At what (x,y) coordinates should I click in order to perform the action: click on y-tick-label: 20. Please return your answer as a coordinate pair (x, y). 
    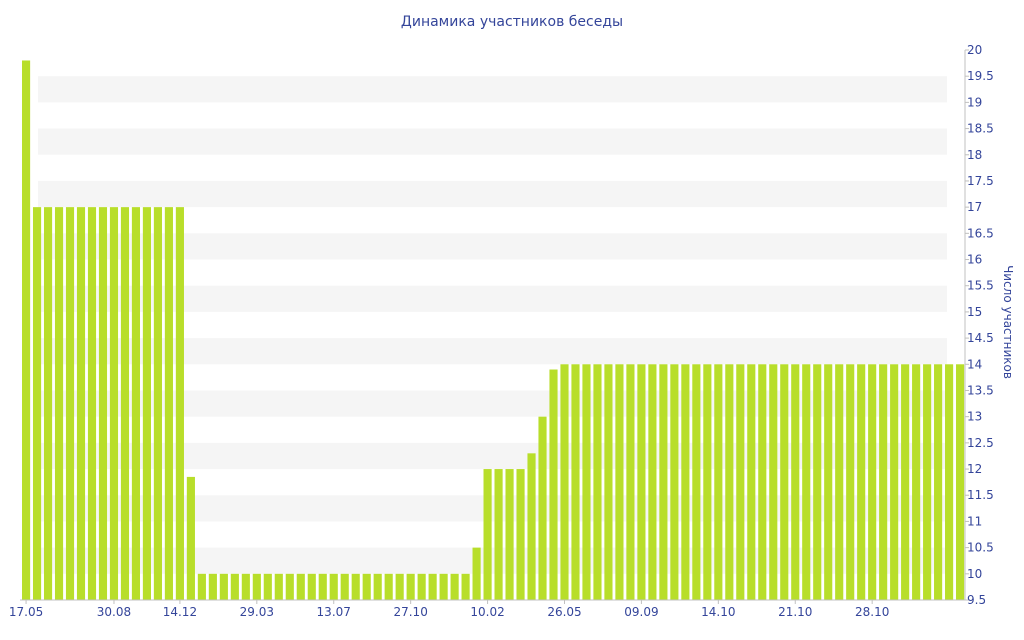
    Looking at the image, I should click on (974, 50).